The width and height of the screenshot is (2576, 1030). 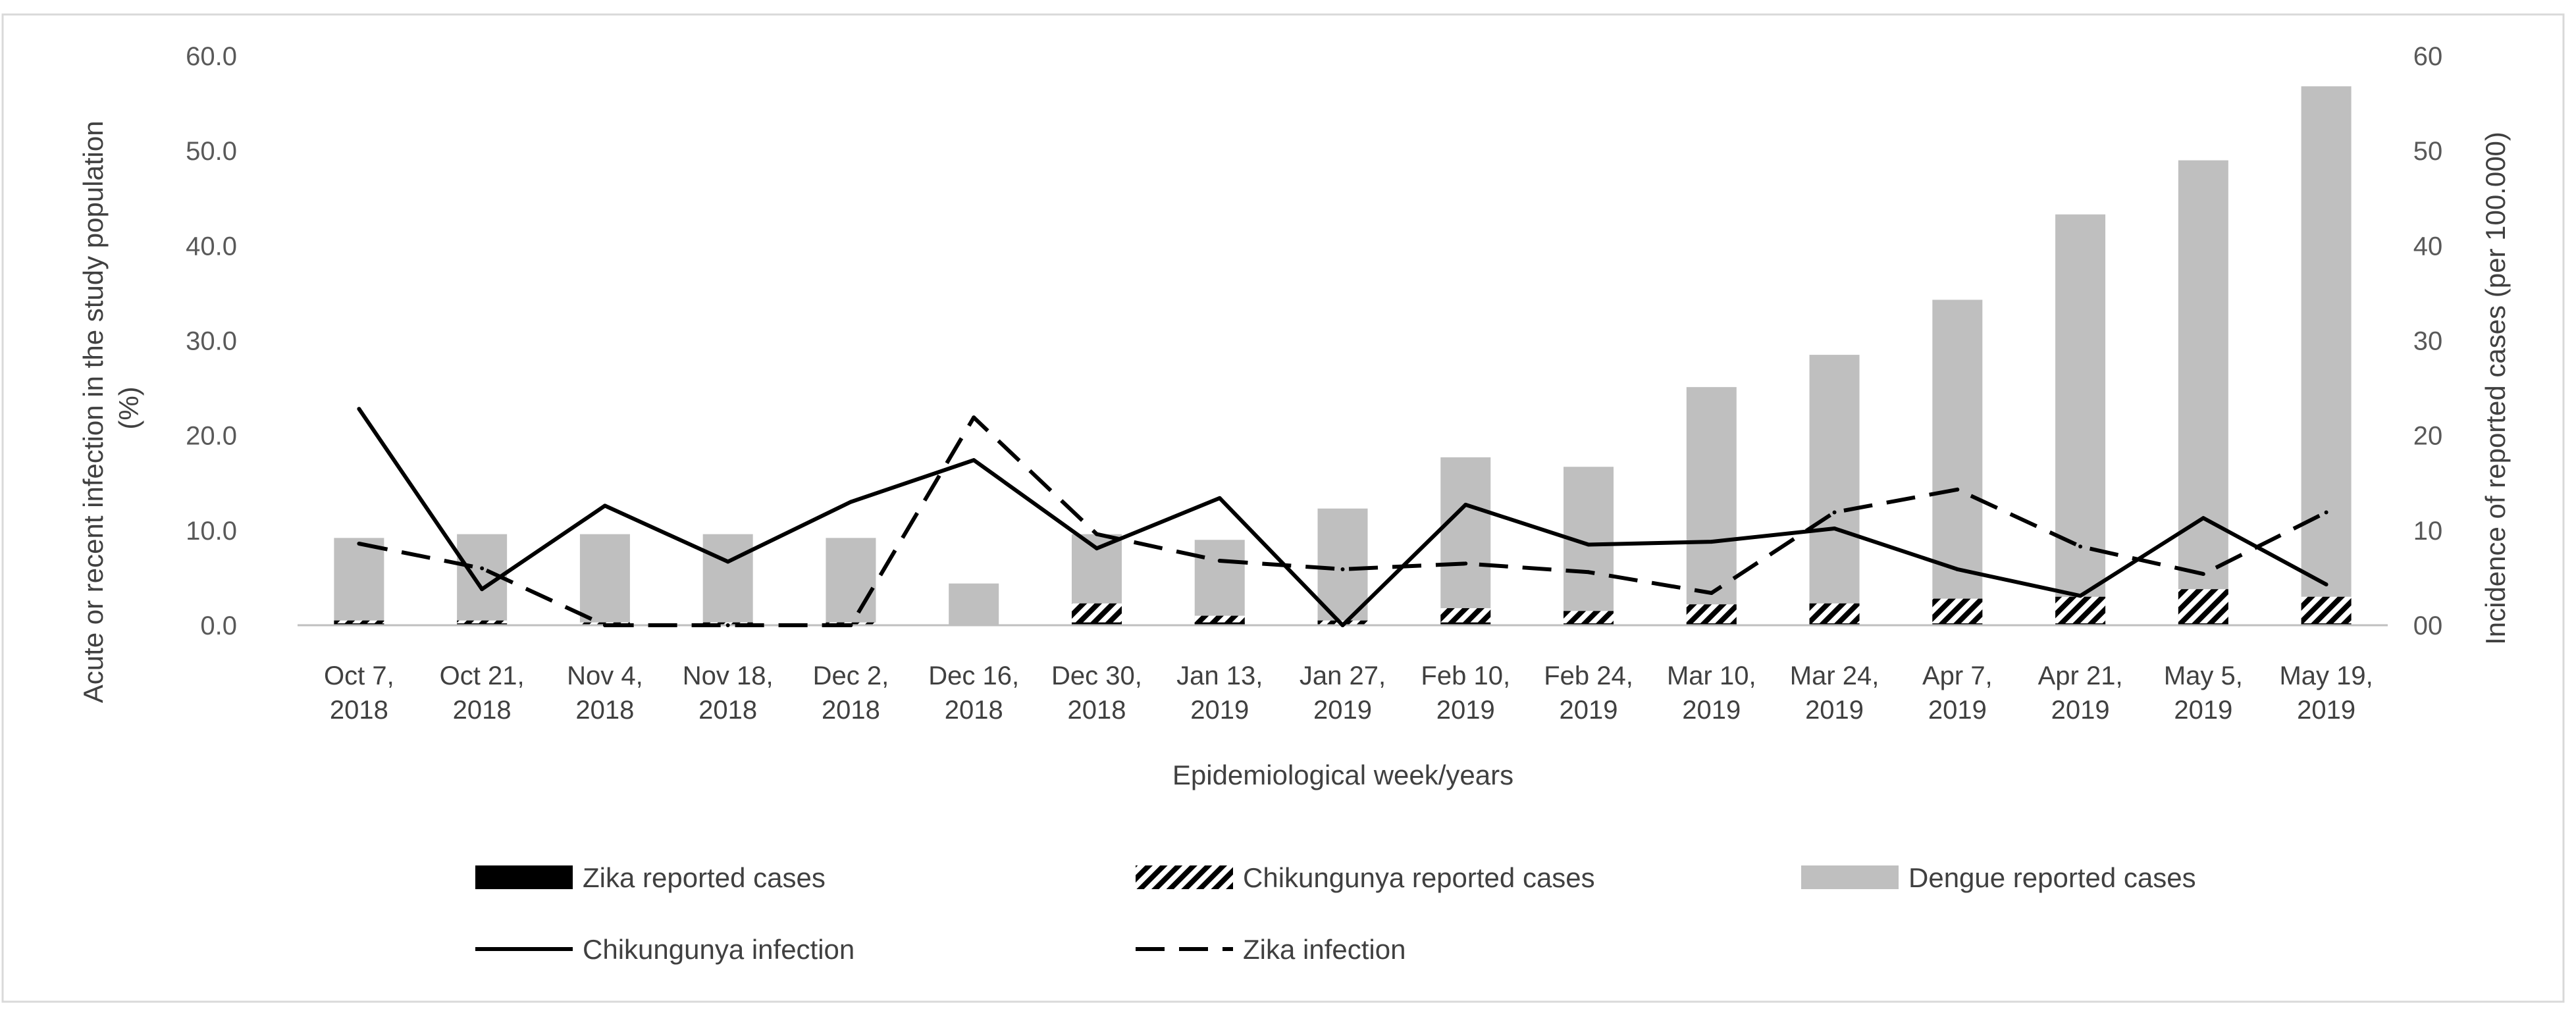 What do you see at coordinates (2080, 675) in the screenshot?
I see `x-tick-label-line: Apr 21,` at bounding box center [2080, 675].